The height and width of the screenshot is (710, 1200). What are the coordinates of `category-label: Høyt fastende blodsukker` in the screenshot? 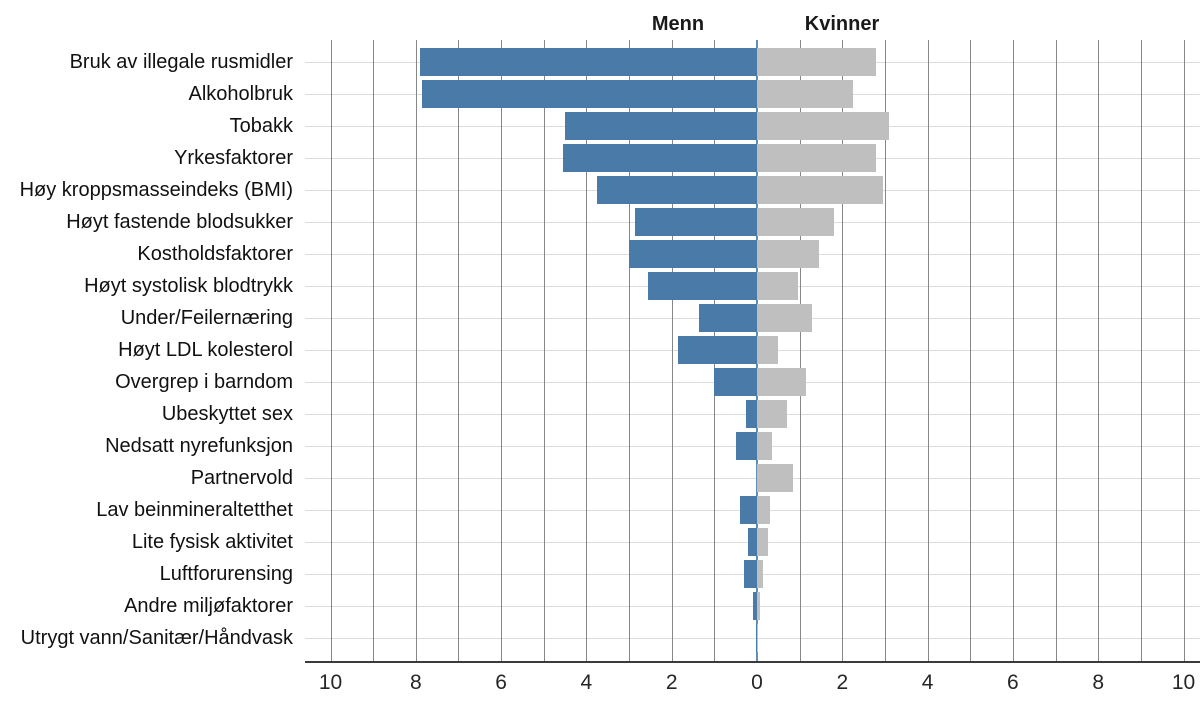 It's located at (179, 222).